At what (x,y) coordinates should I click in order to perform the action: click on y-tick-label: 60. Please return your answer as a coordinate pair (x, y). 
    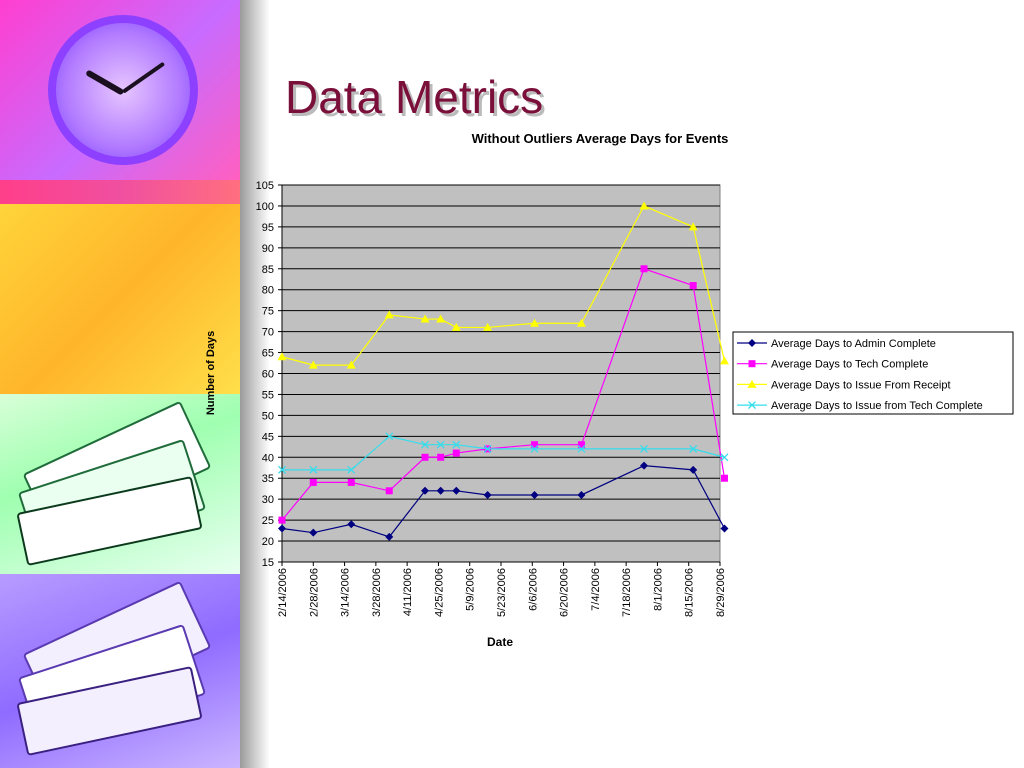
    Looking at the image, I should click on (268, 375).